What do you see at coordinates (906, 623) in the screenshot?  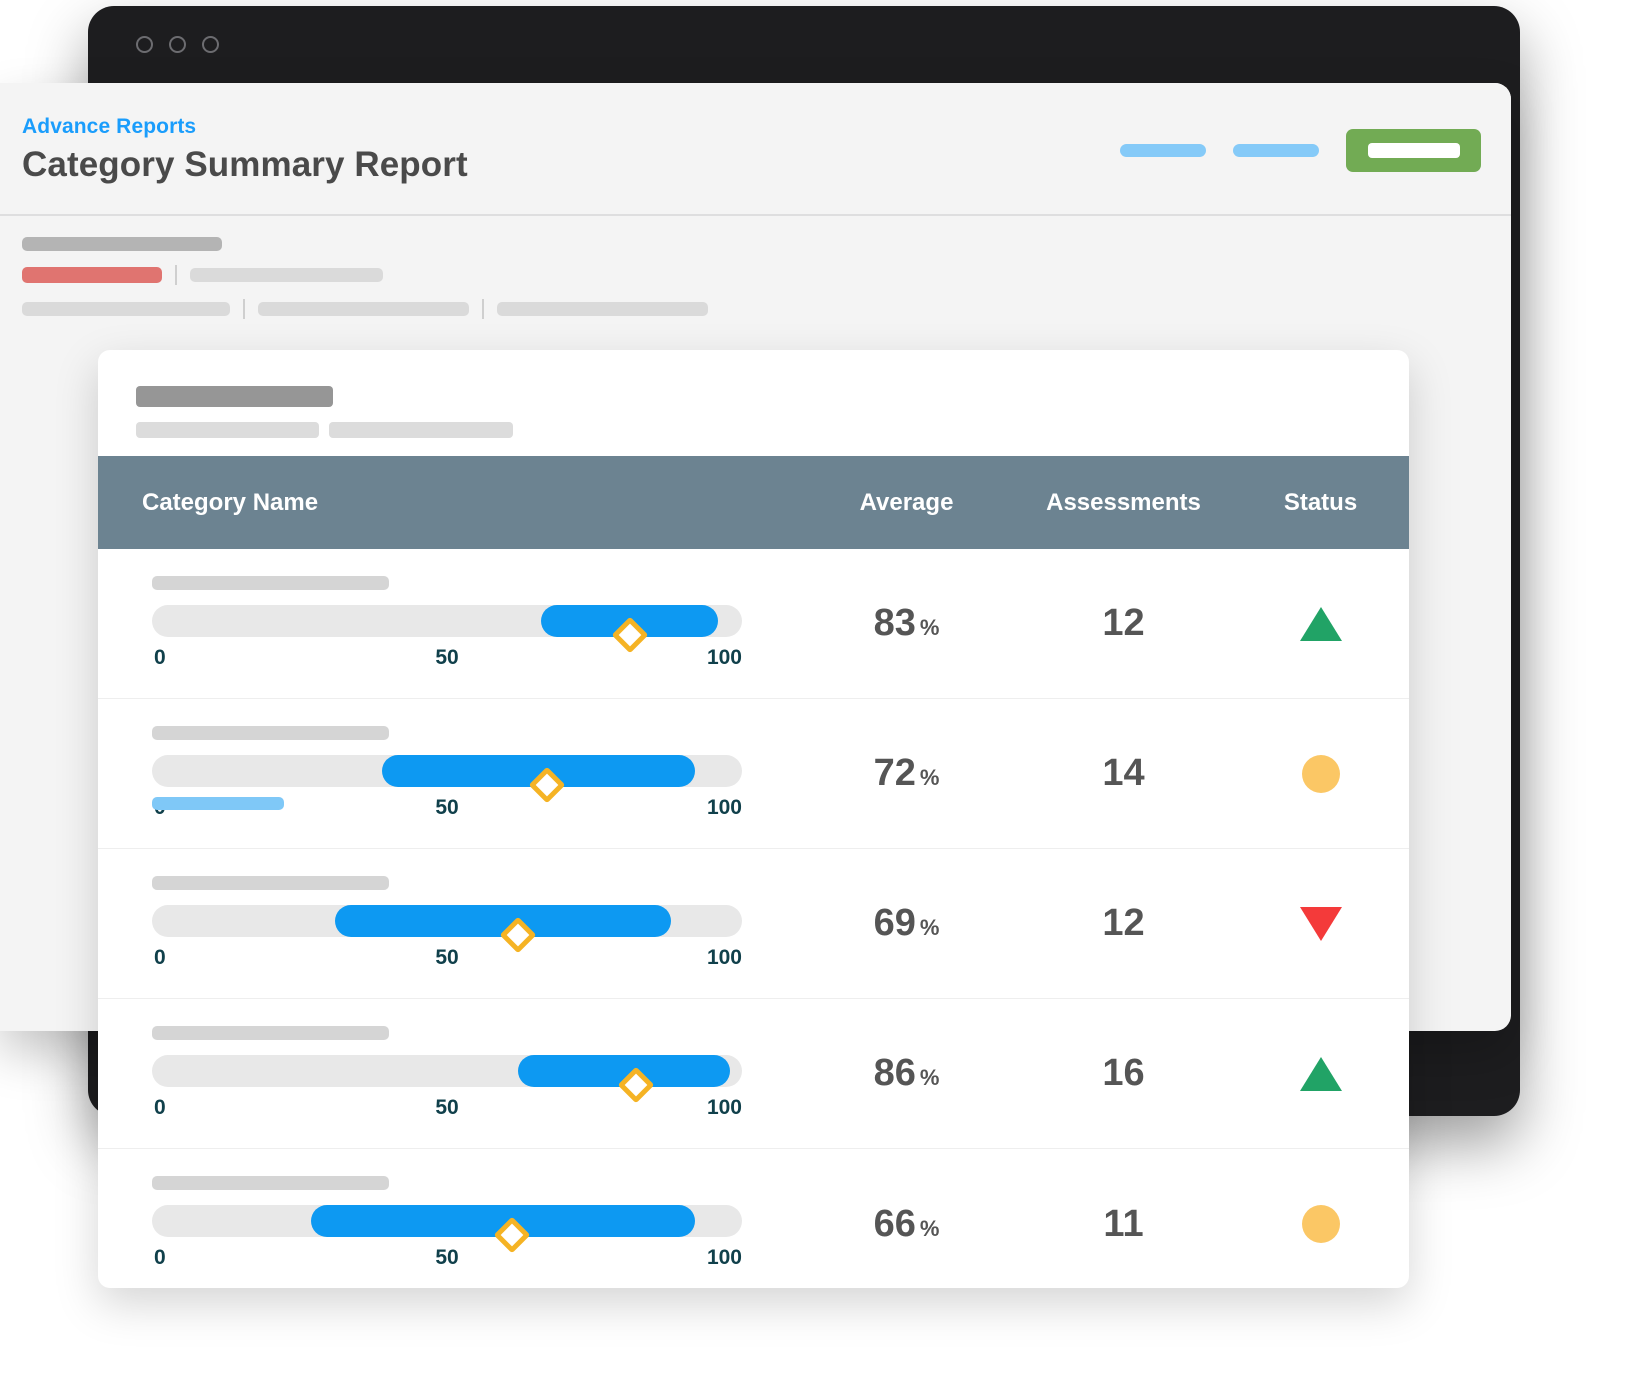 I see `cell-average: 83%` at bounding box center [906, 623].